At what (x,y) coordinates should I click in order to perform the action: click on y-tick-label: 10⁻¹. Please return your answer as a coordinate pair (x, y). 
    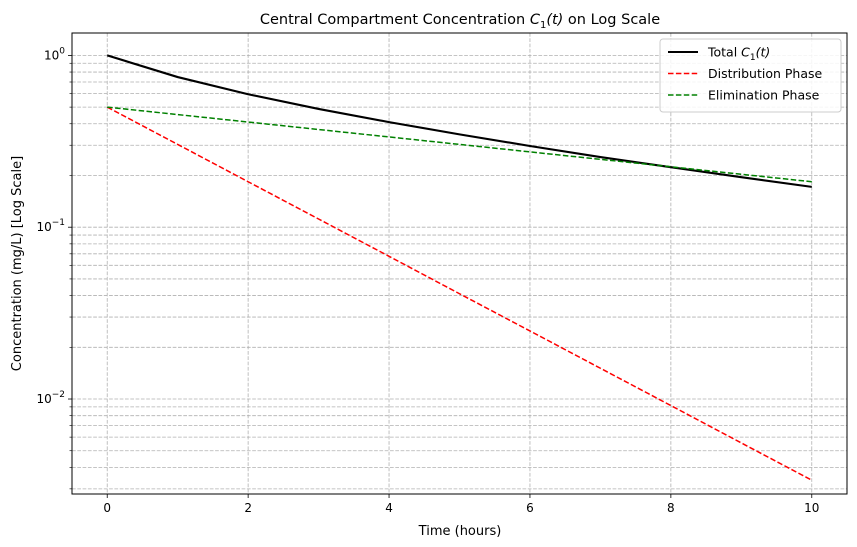
    Looking at the image, I should click on (50, 226).